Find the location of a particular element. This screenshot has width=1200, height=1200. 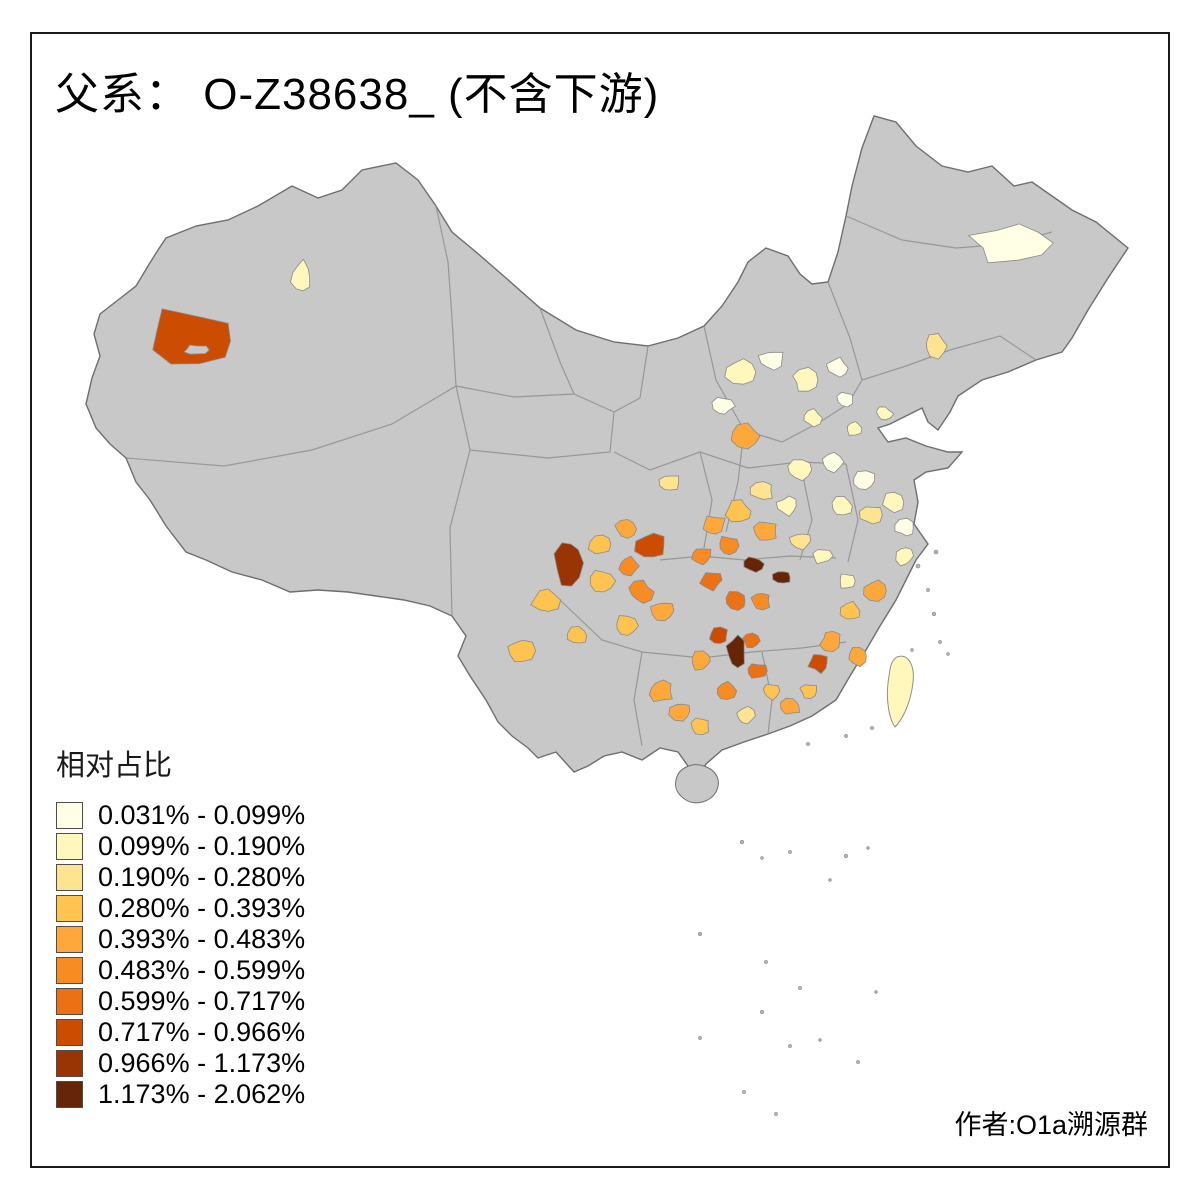

legend-row: 0.966% - 1.173% is located at coordinates (180, 1063).